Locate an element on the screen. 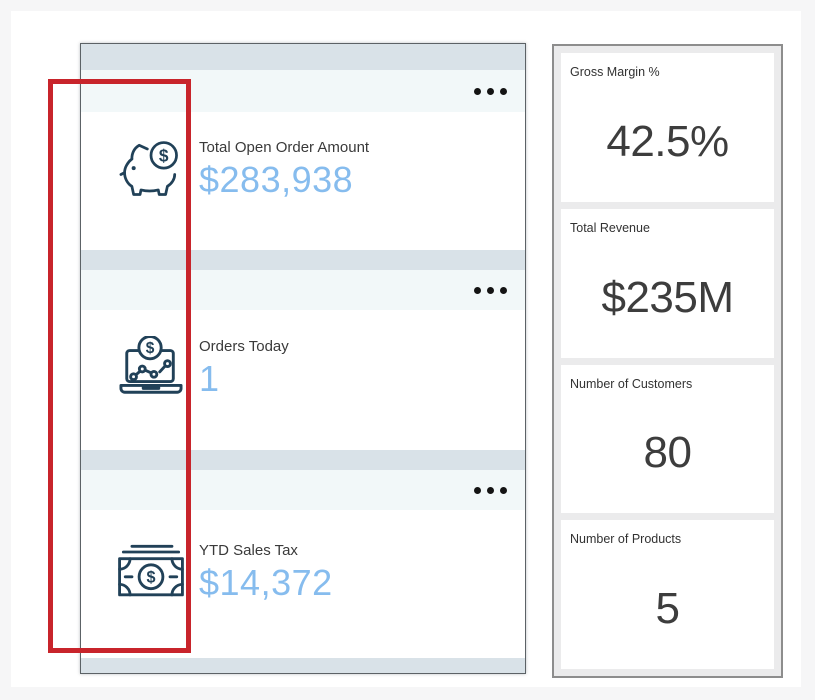 Image resolution: width=815 pixels, height=700 pixels. card-body: $ Orders Today 1 is located at coordinates (303, 380).